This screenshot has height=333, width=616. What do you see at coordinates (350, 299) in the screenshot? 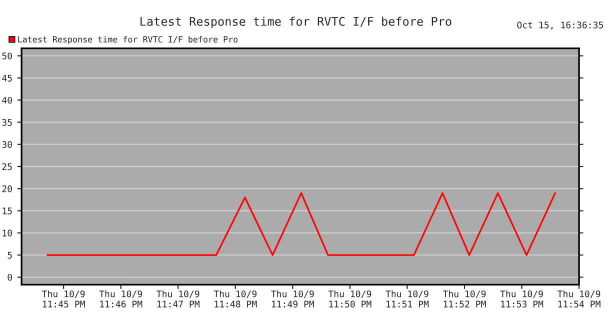
I see `x-tick-label: Thu 10/9 11:50 PM` at bounding box center [350, 299].